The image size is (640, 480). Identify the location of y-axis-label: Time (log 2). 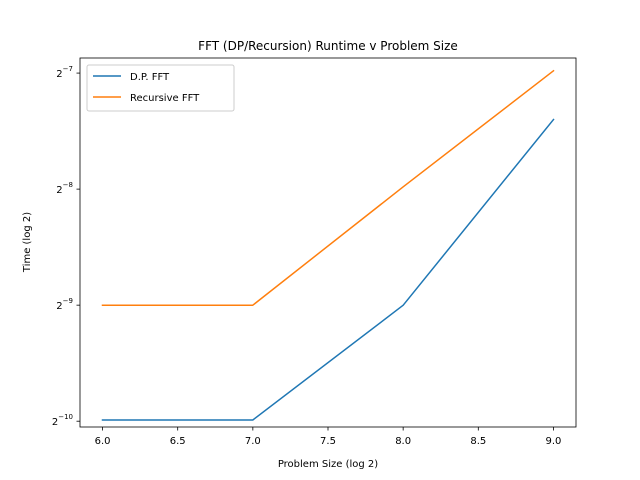
(27, 242).